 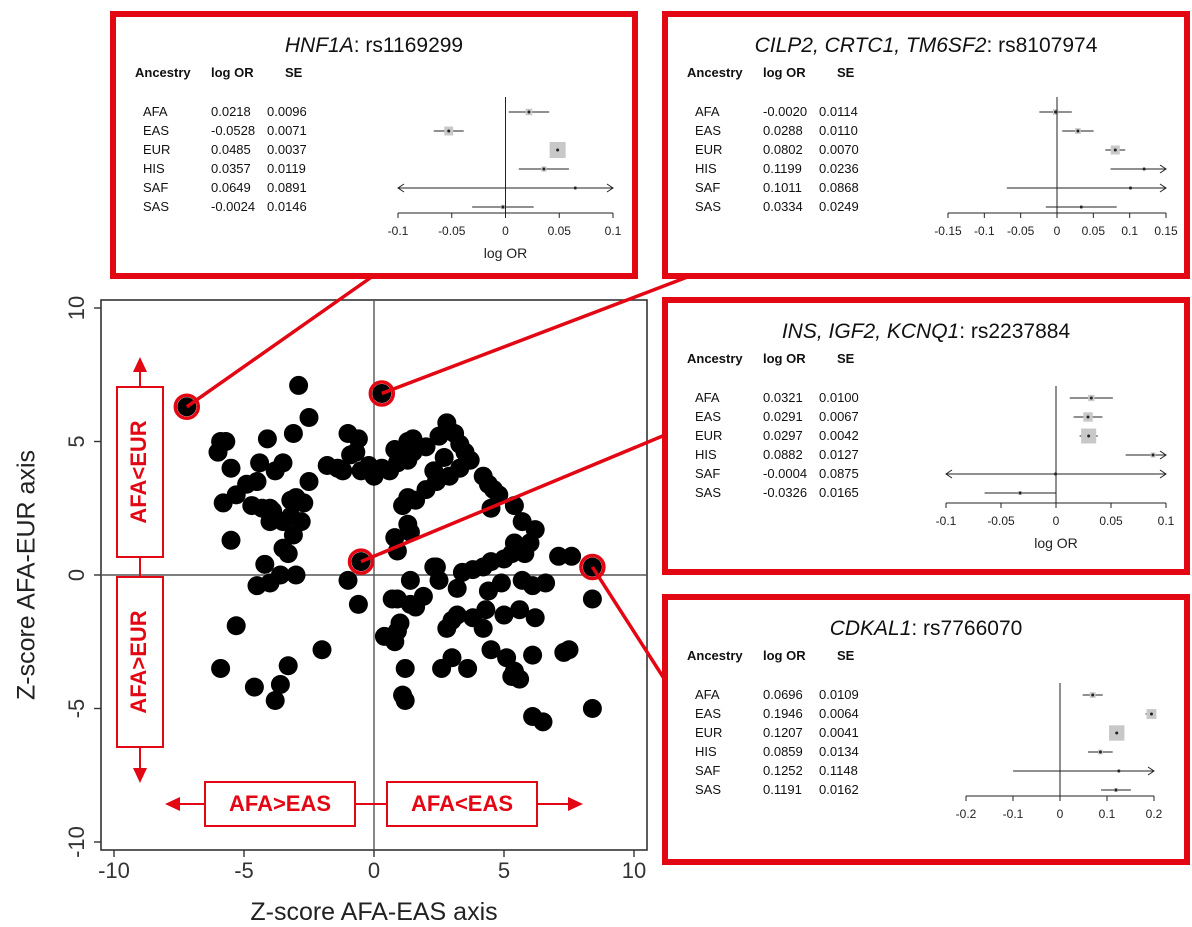 I want to click on snp-id: : rs8107974, so click(x=1041, y=45).